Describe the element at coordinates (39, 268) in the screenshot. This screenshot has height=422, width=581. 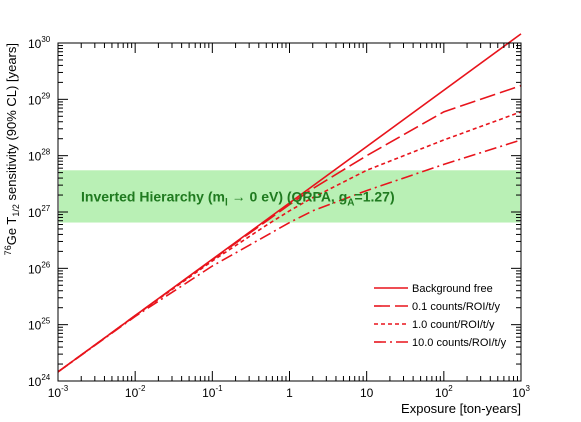
I see `y-tick-label-2: 1026` at that location.